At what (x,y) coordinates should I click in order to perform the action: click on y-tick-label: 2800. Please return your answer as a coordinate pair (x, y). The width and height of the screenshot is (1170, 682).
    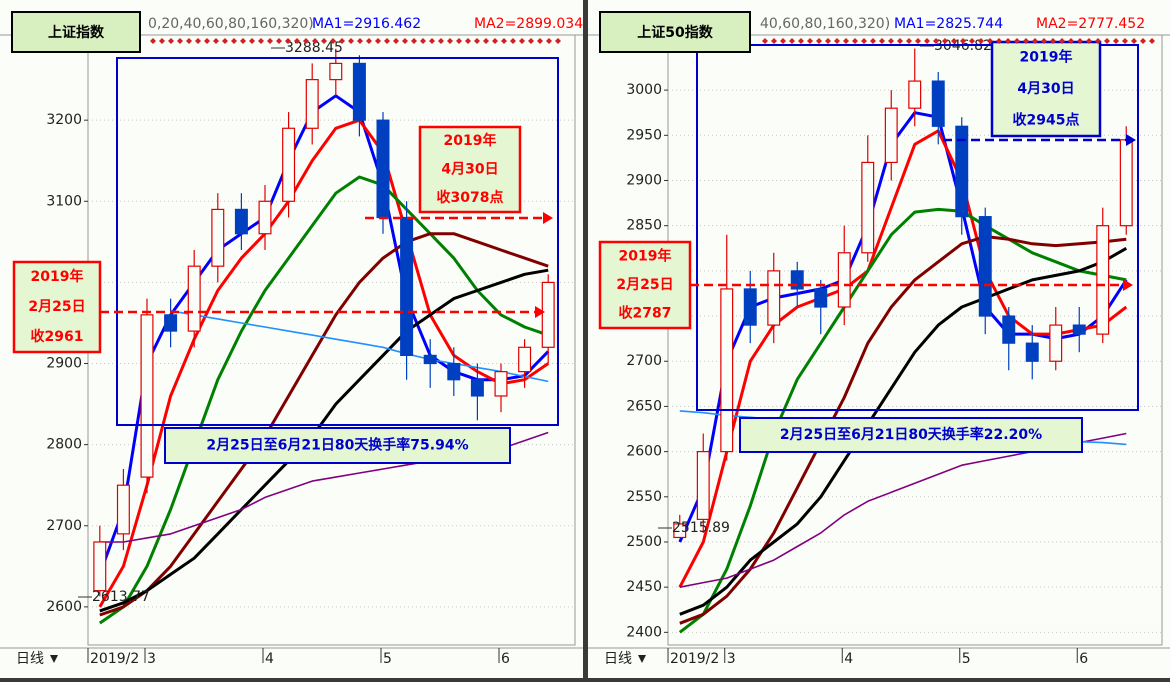
    Looking at the image, I should click on (64, 445).